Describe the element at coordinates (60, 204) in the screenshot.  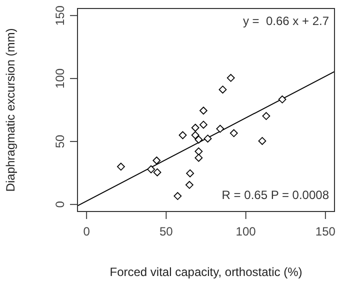
I see `y-tick-label: 0` at that location.